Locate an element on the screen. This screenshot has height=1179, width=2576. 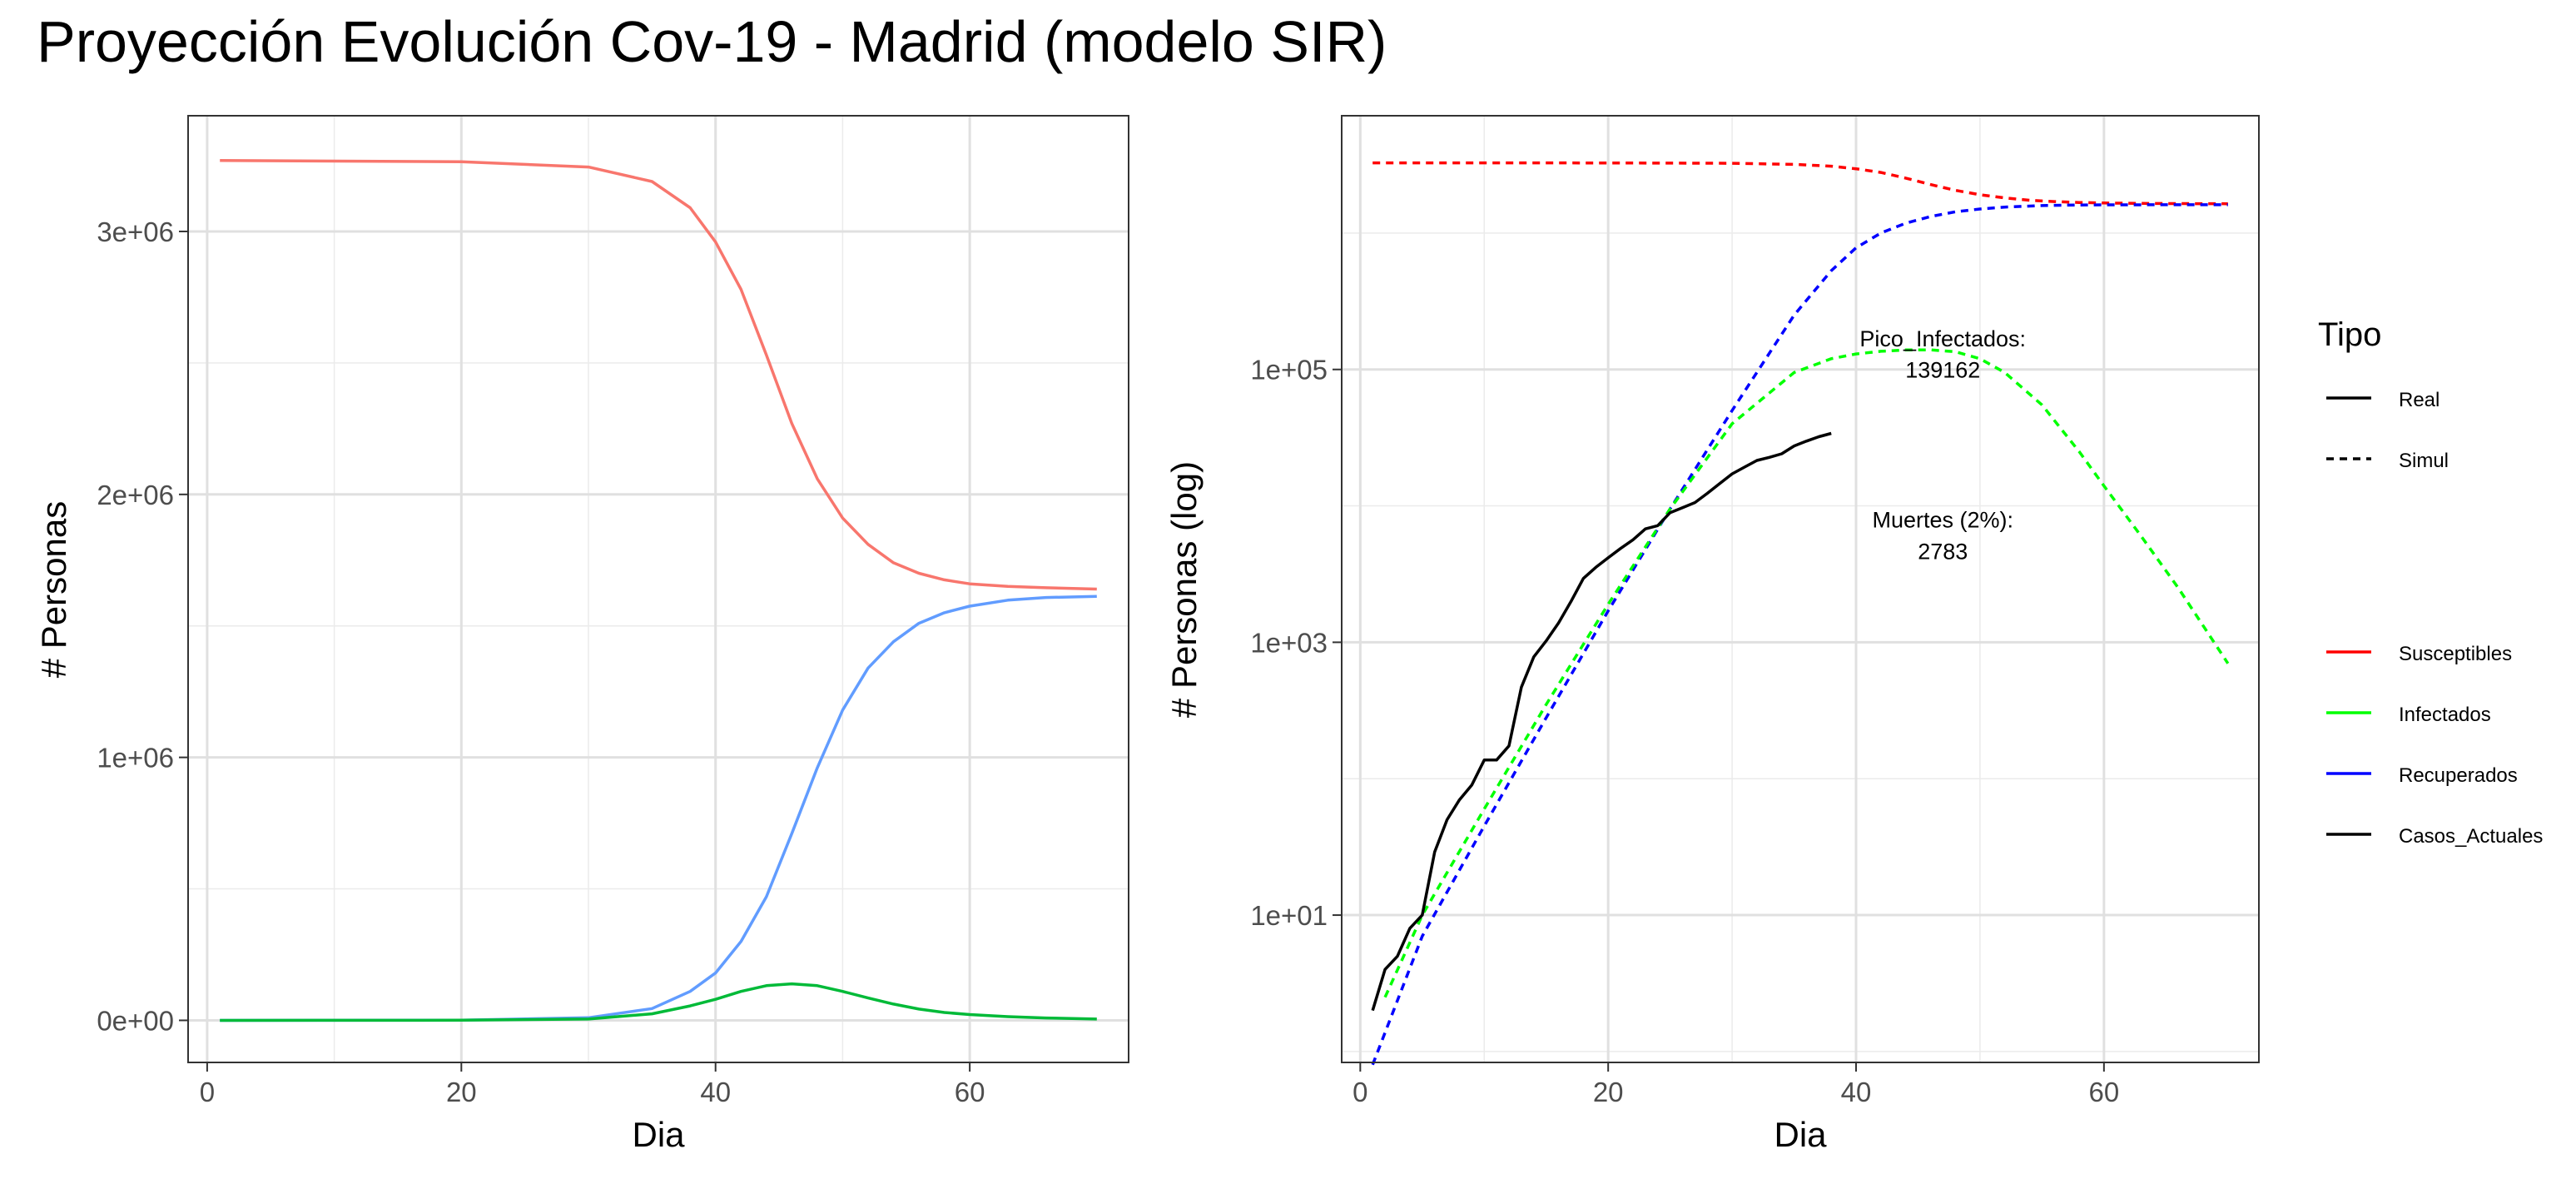
y-tick-label: 2e+06 is located at coordinates (135, 495).